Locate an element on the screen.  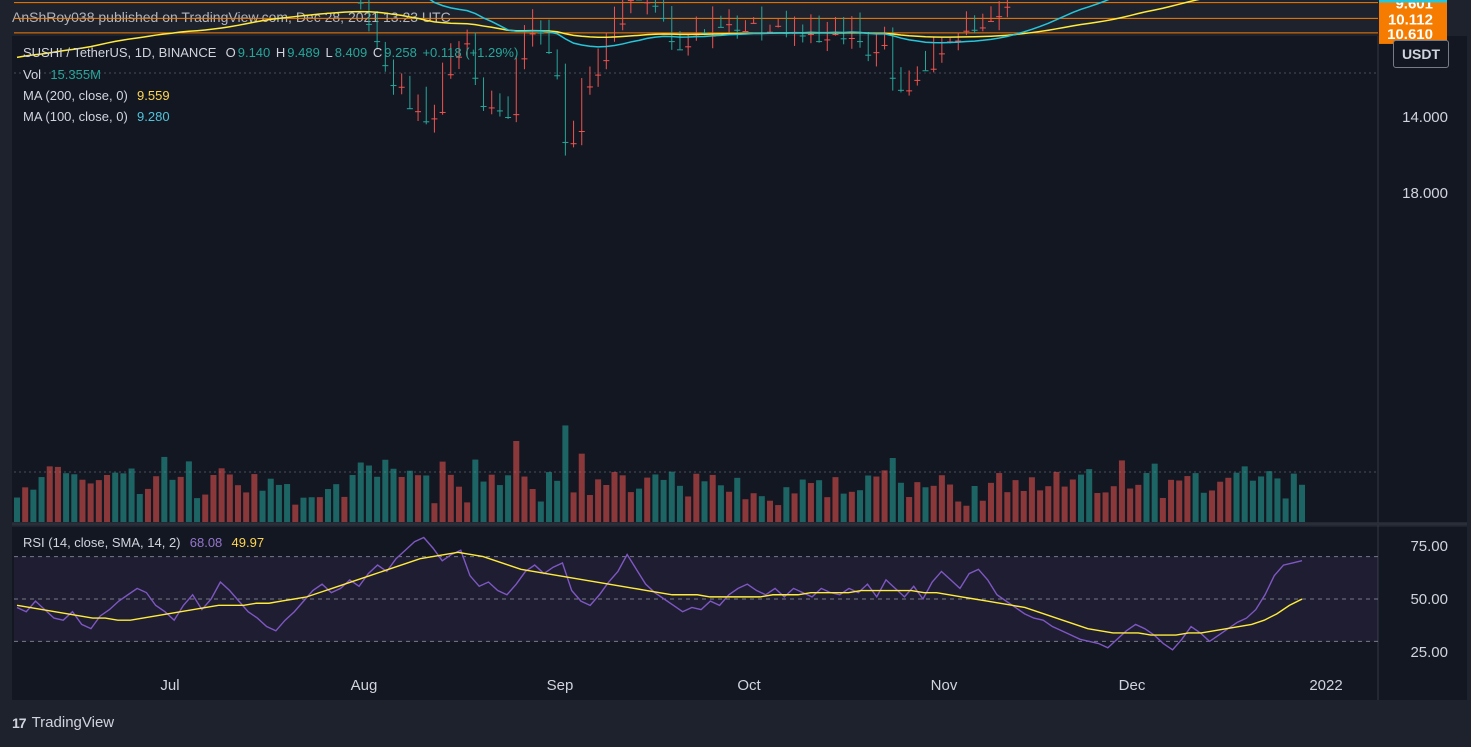
time-tick-label: Oct is located at coordinates (749, 685).